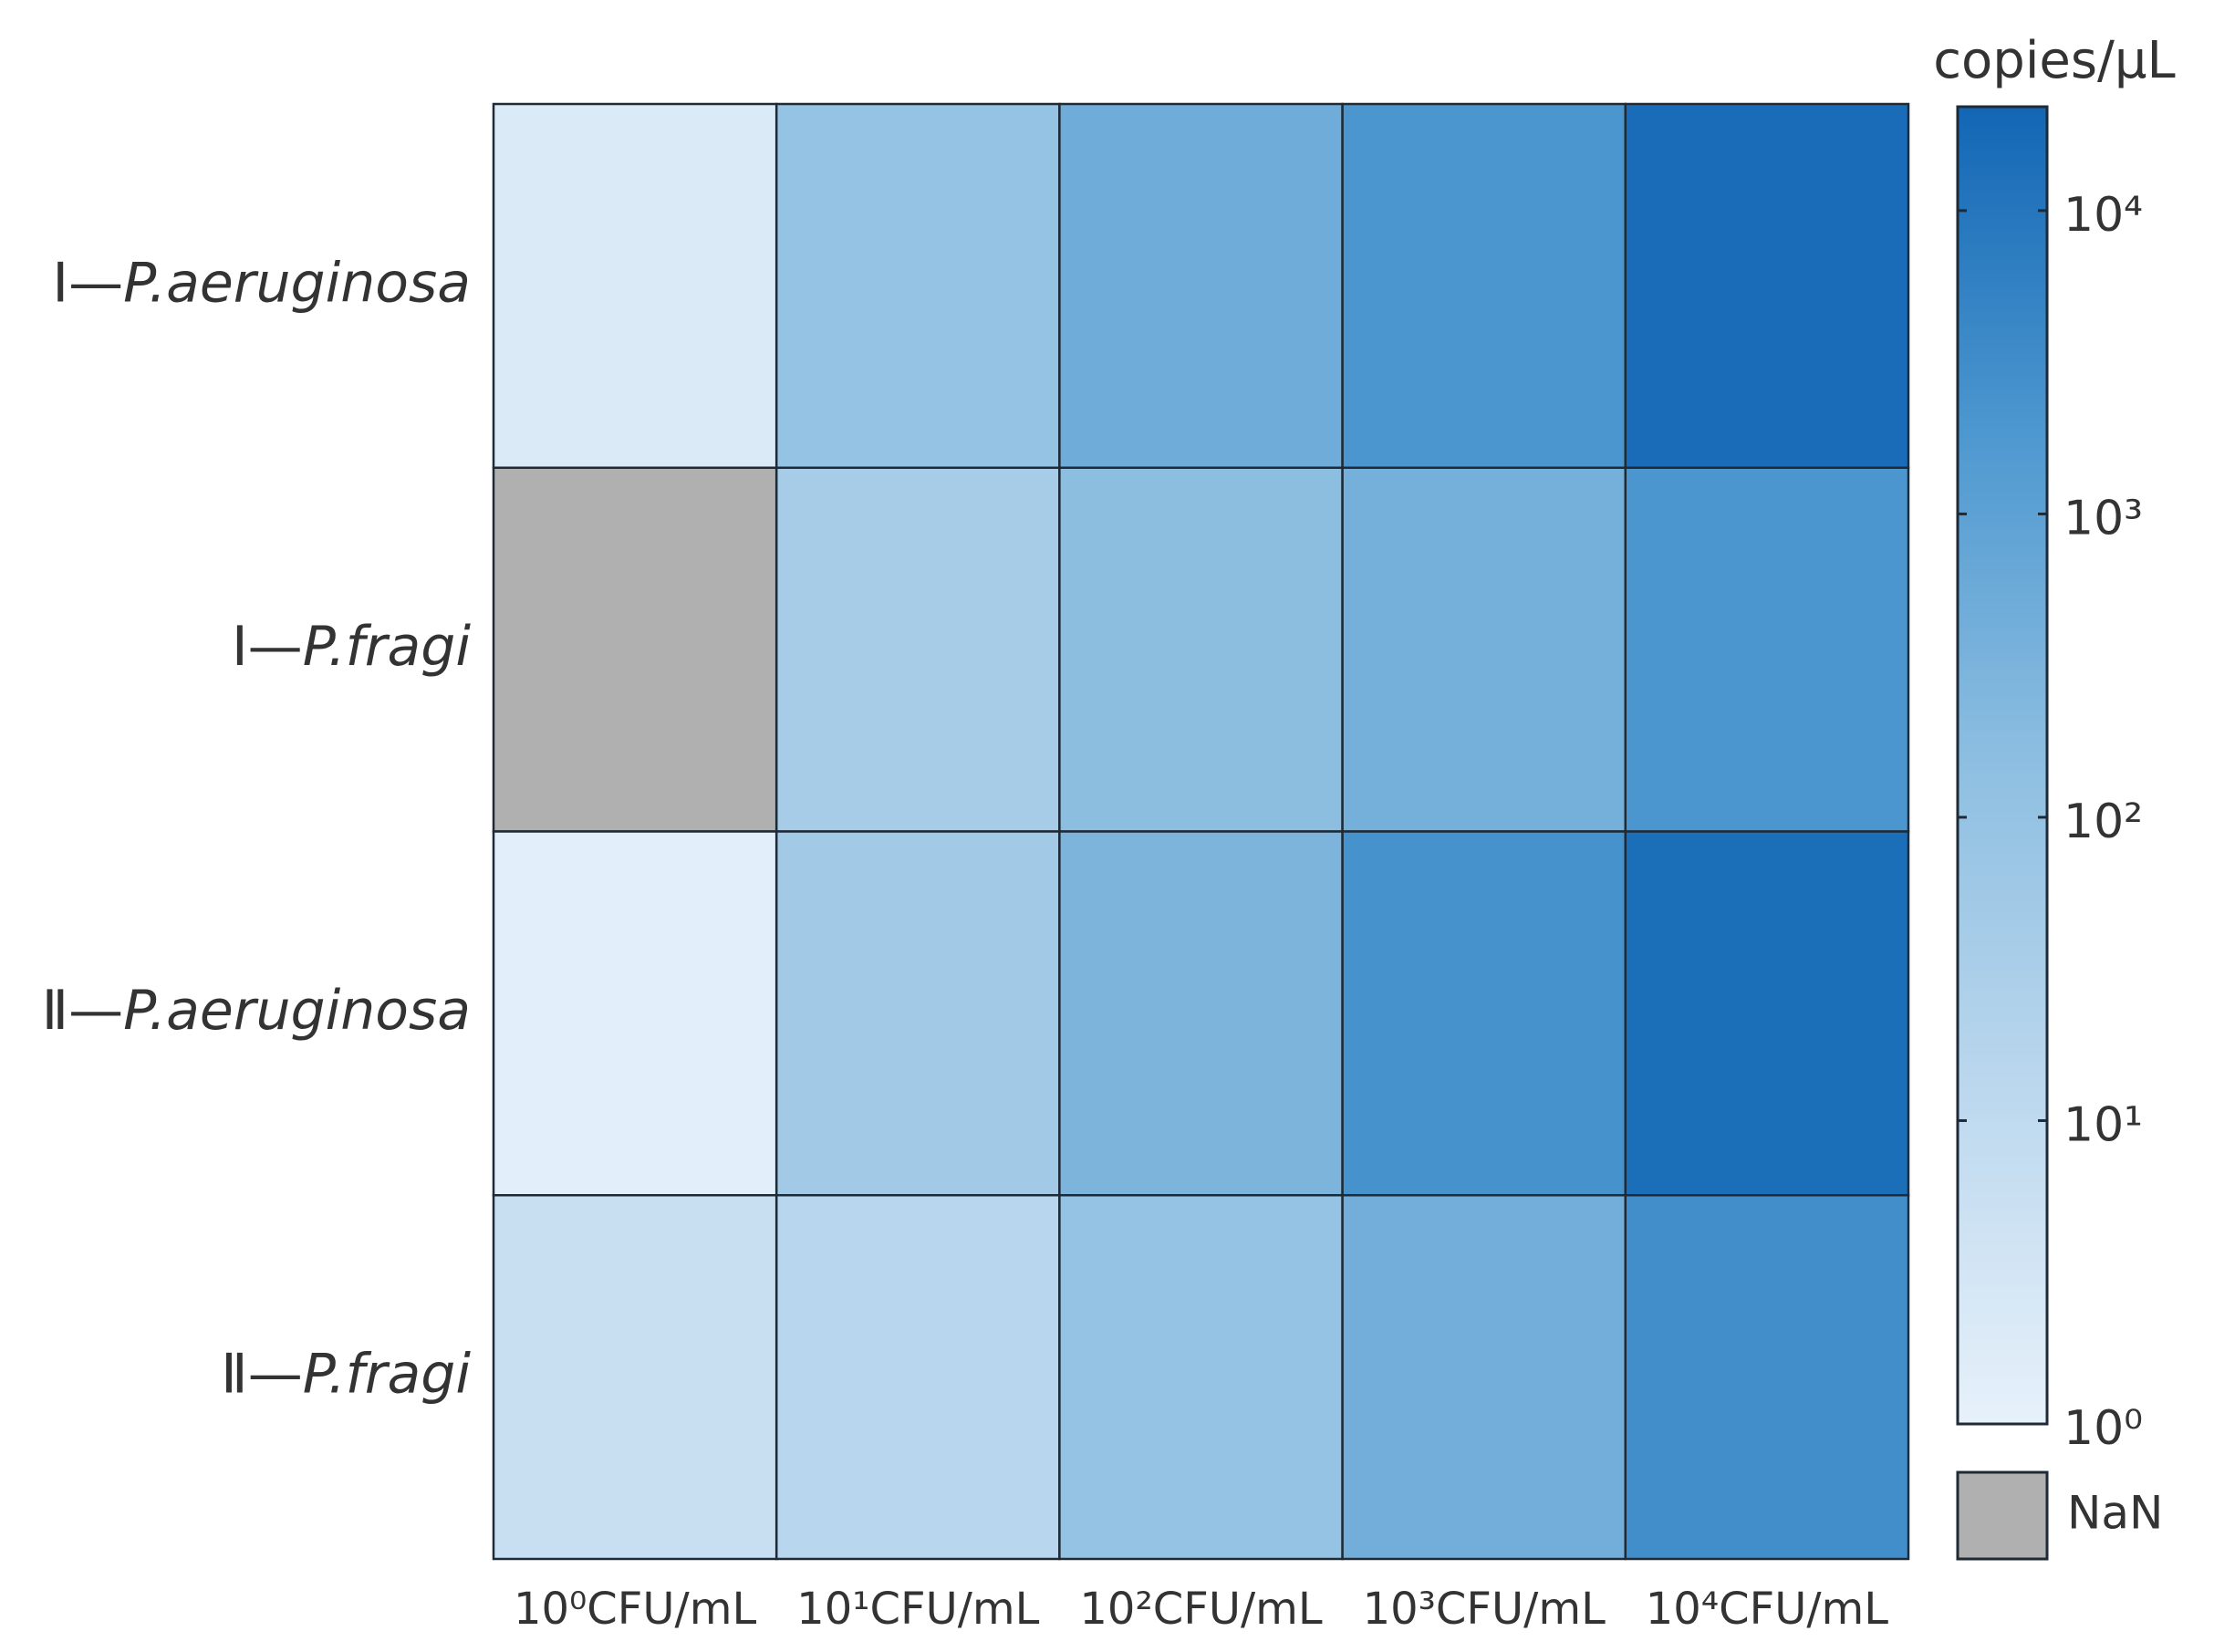 The width and height of the screenshot is (2214, 1652). Describe the element at coordinates (2103, 216) in the screenshot. I see `colorbar-tick-label: 10⁴` at that location.